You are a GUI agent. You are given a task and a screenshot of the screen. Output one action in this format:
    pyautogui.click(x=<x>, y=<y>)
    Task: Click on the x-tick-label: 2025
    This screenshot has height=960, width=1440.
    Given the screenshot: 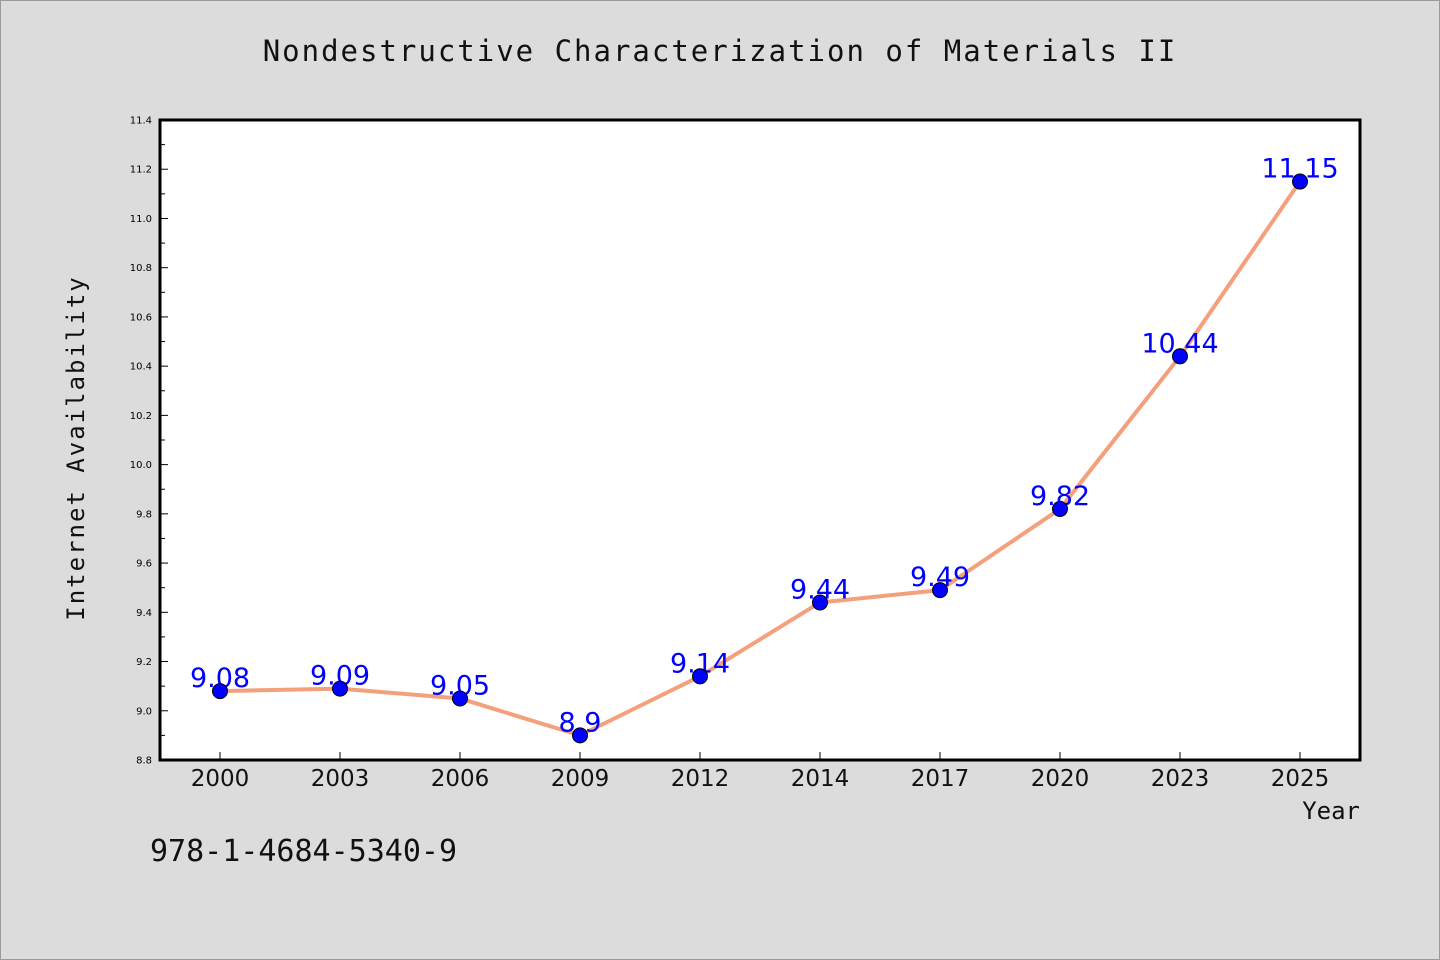 What is the action you would take?
    pyautogui.click(x=1300, y=779)
    